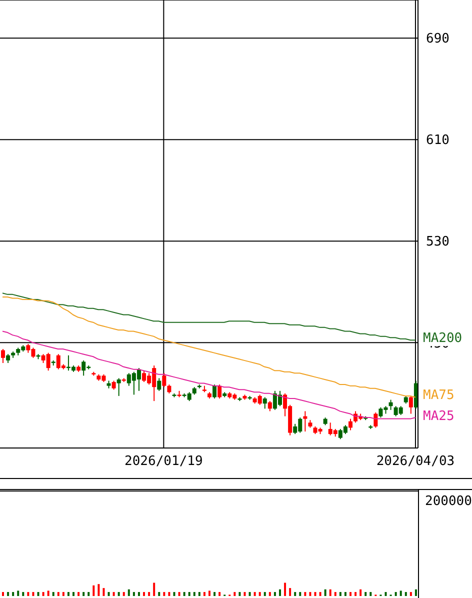 This screenshot has height=598, width=472. What do you see at coordinates (415, 462) in the screenshot?
I see `x-tick-label: 2026/04/03` at bounding box center [415, 462].